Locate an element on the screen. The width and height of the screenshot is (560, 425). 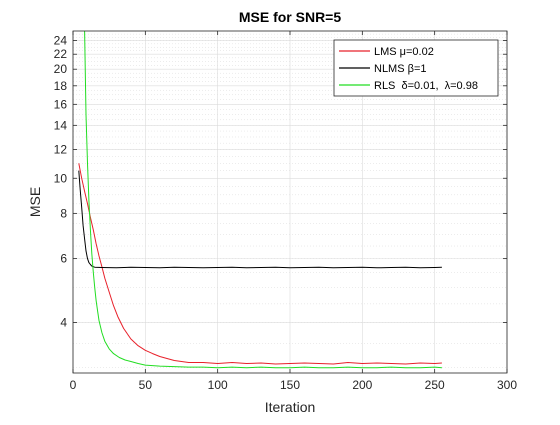
chart-title: MSE for SNR=5 is located at coordinates (290, 17).